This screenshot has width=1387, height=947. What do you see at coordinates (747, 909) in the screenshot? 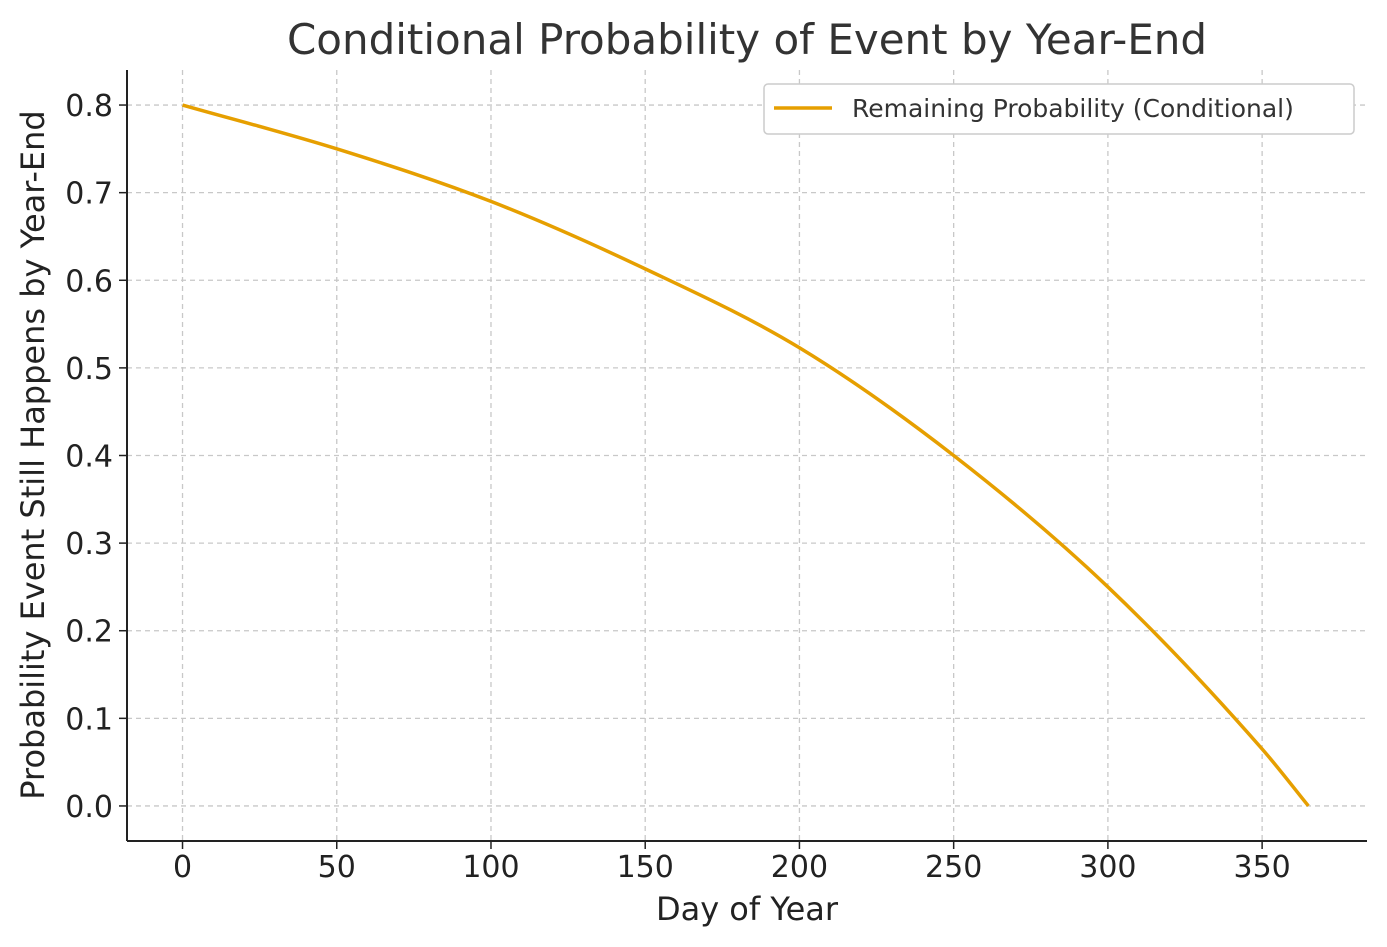
I see `x-axis-label: Day of Year` at bounding box center [747, 909].